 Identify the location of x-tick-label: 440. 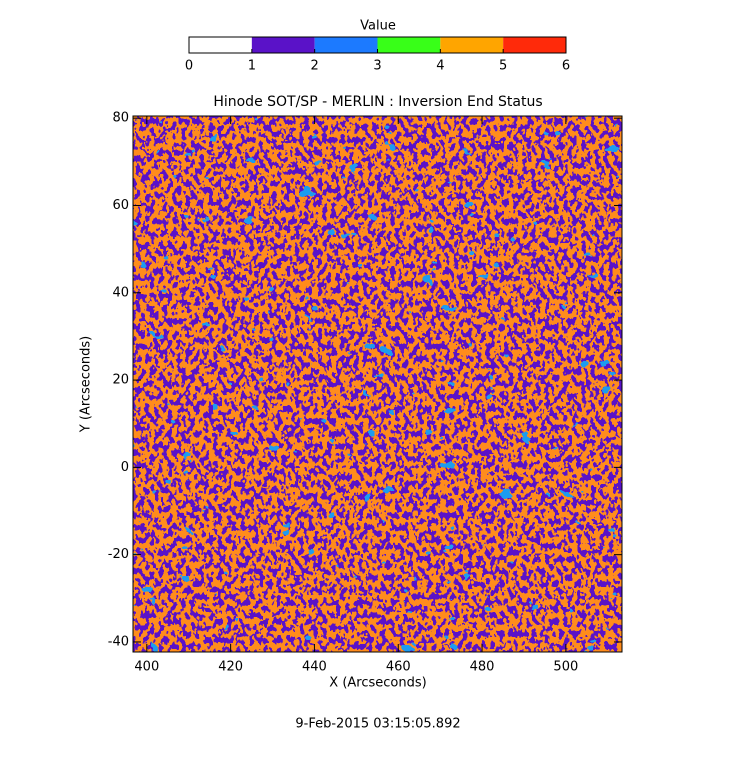
(314, 667).